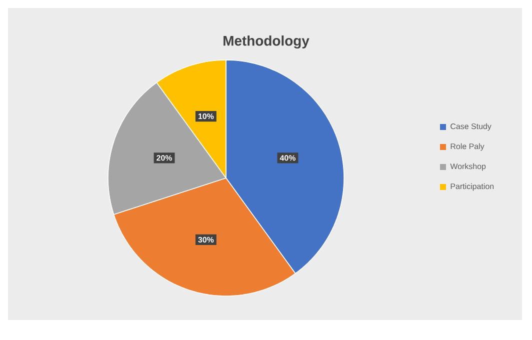 The width and height of the screenshot is (532, 340). What do you see at coordinates (267, 42) in the screenshot?
I see `chart-title: Methodology` at bounding box center [267, 42].